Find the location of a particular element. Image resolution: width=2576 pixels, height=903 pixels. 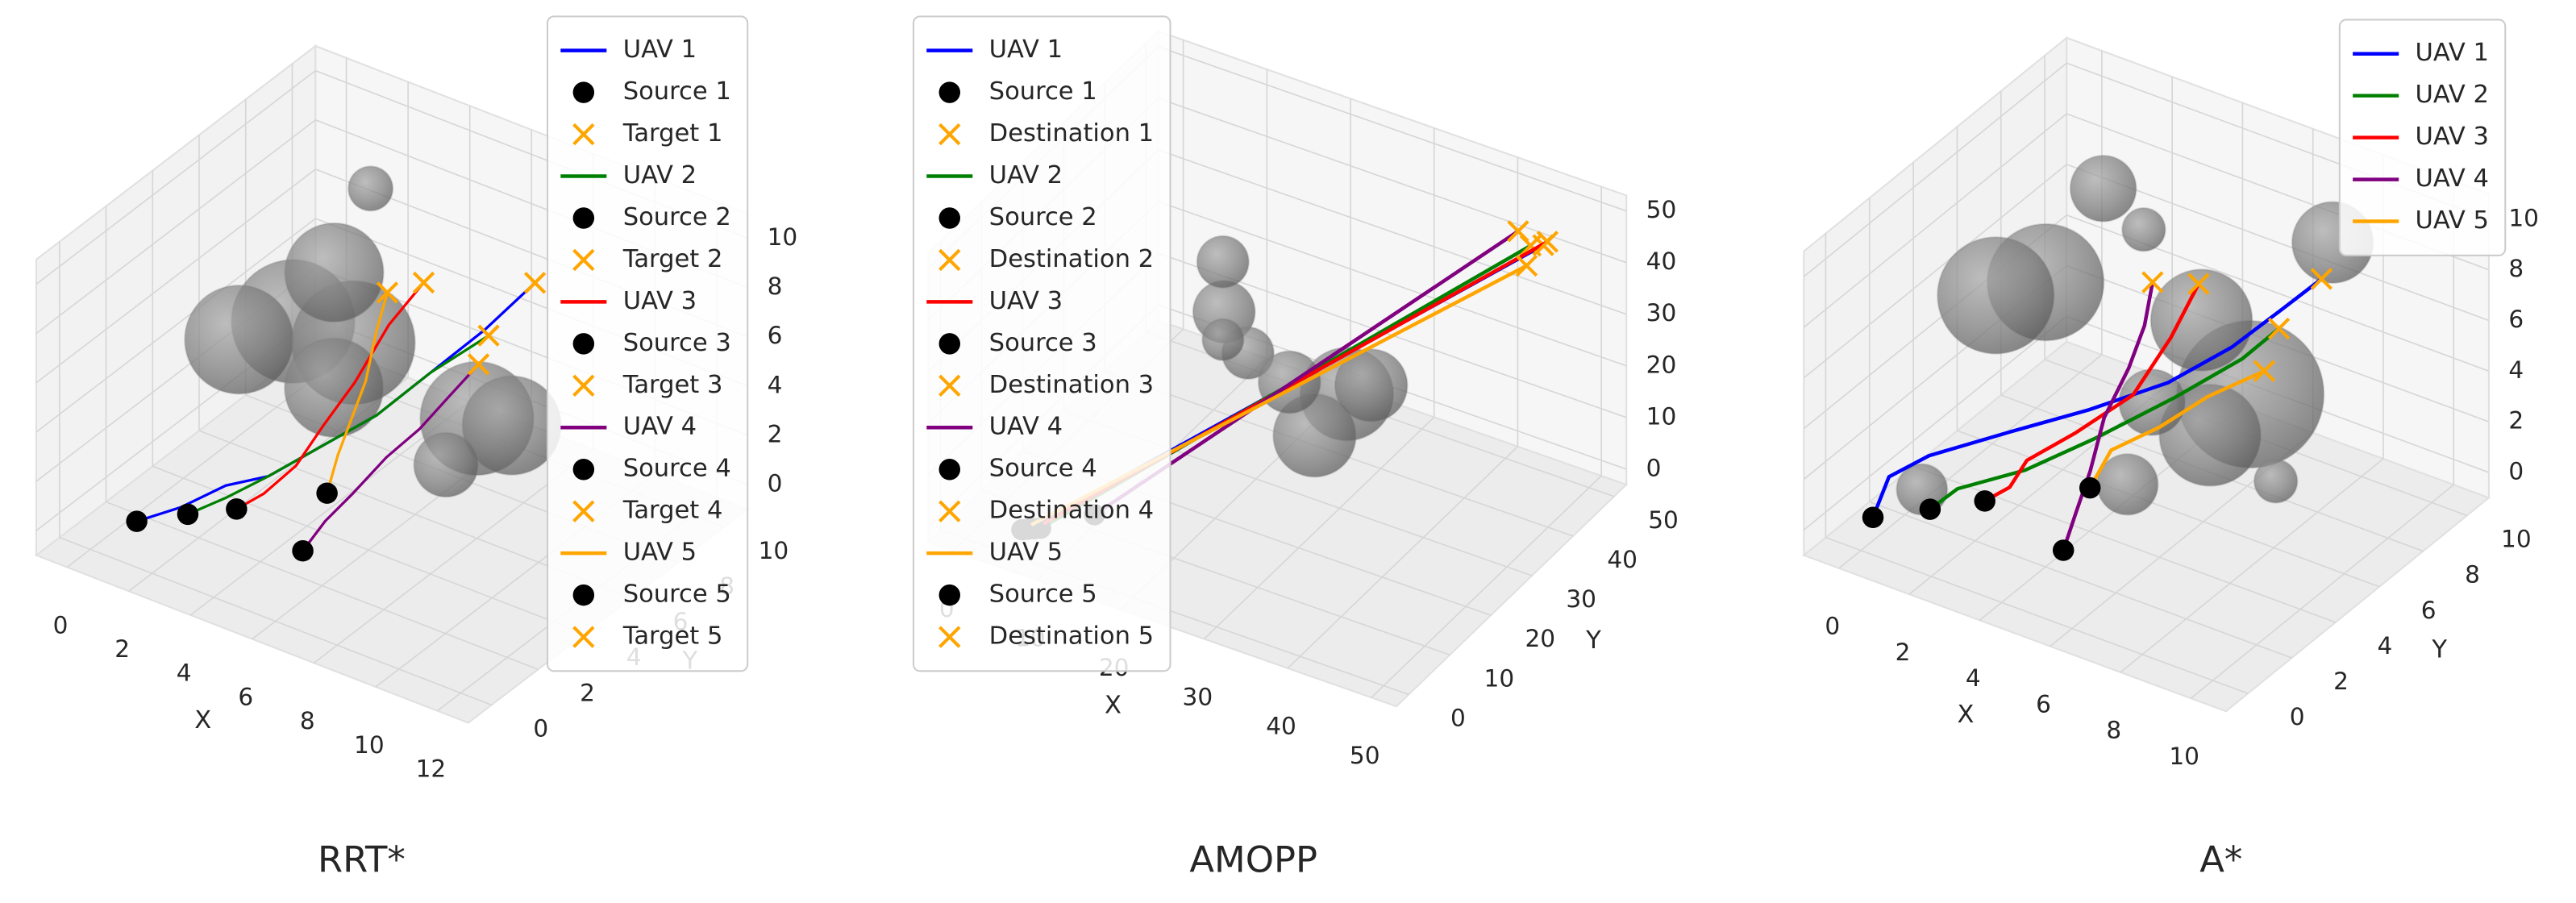

z-tick-label: 6 is located at coordinates (775, 335).